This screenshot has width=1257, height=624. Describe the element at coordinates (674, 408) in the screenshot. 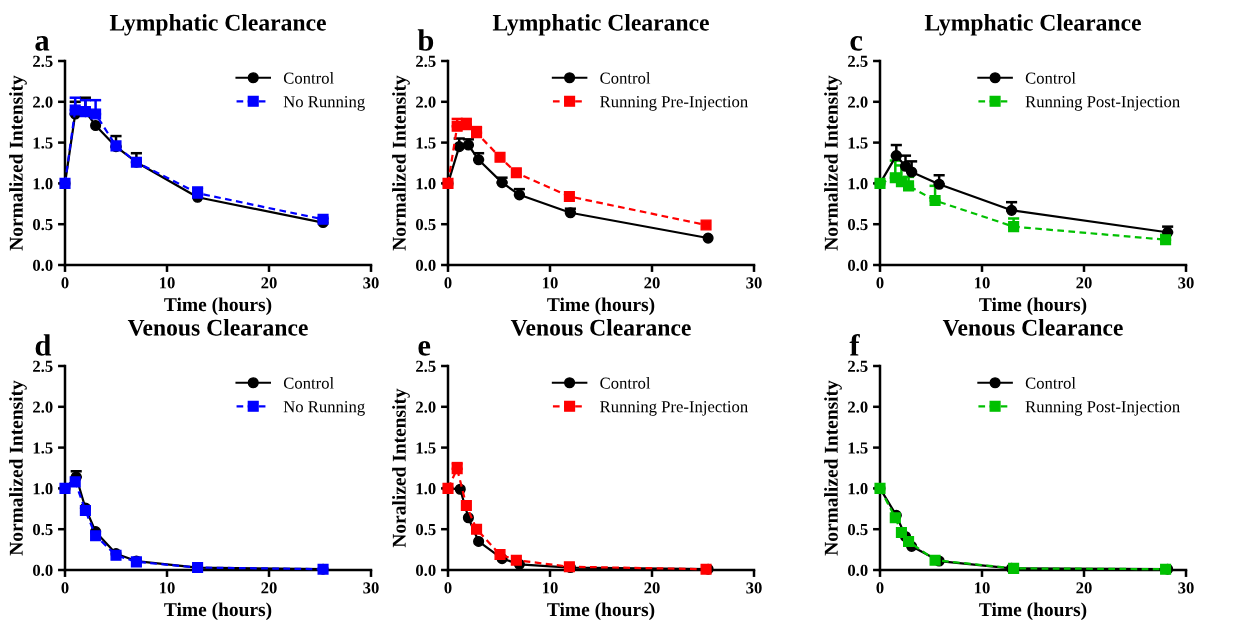

I see `legend-label: Running Pre-Injection` at that location.